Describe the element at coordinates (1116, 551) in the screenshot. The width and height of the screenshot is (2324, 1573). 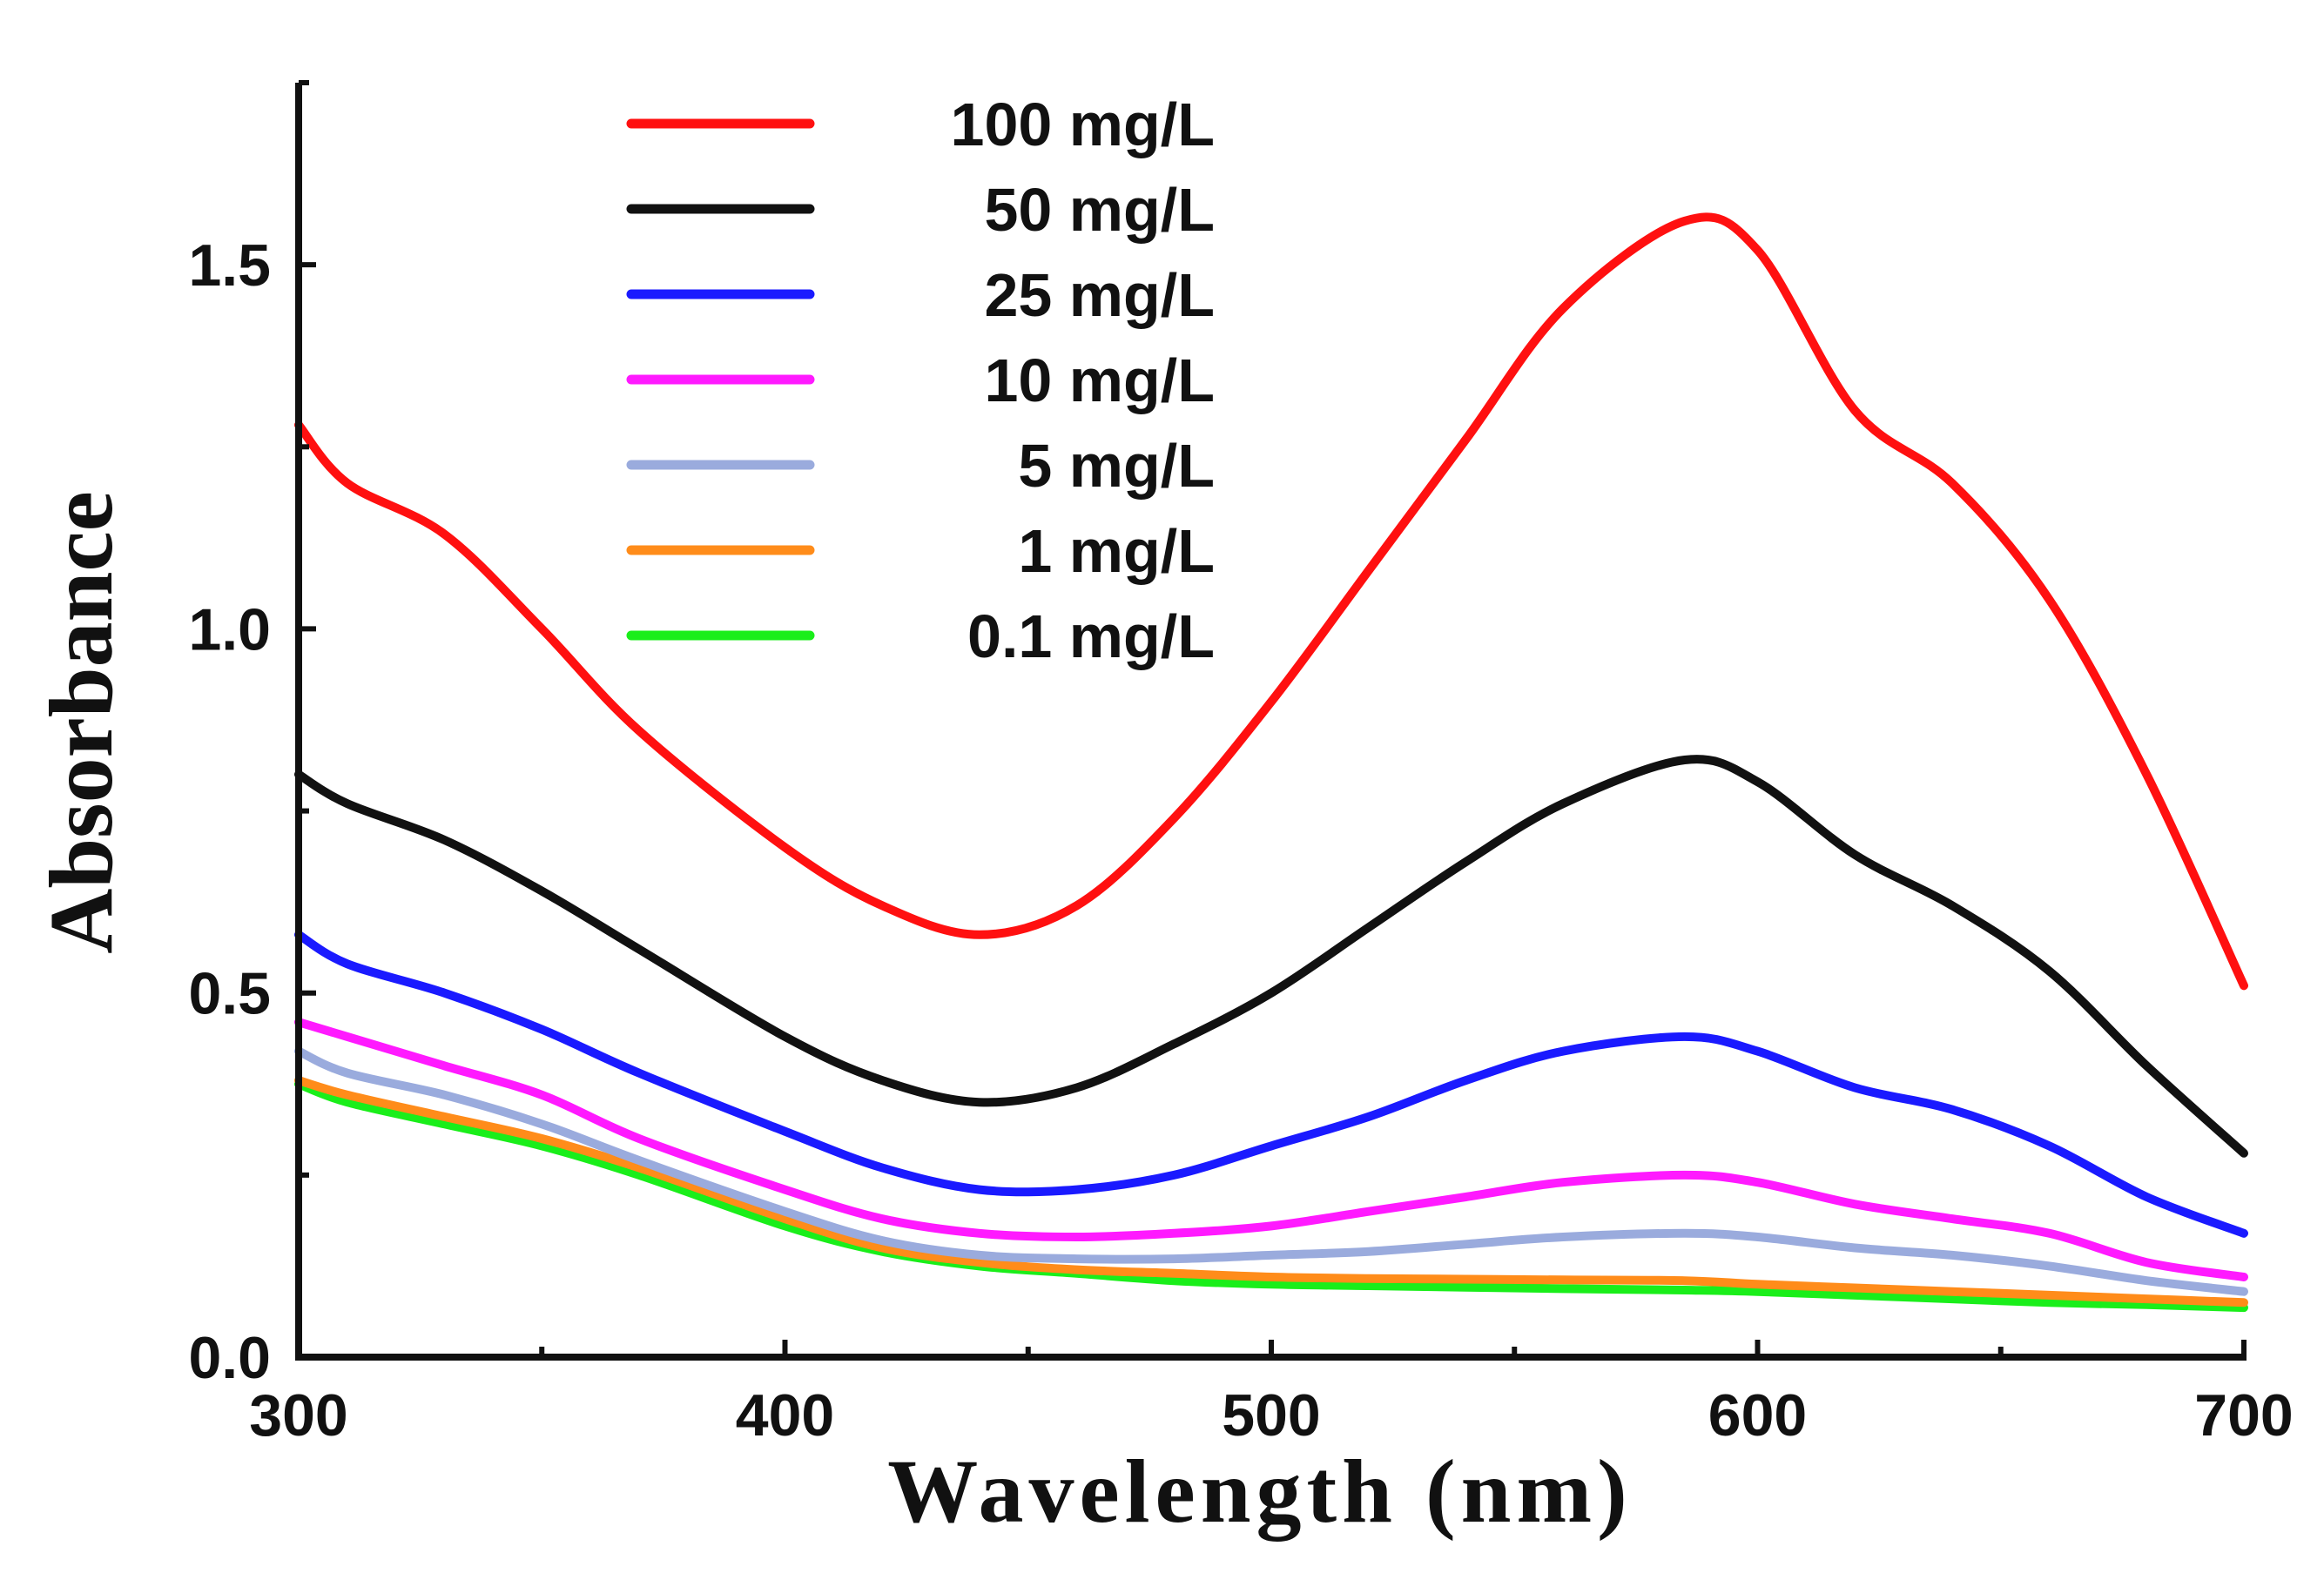
I see `legend-label-5: 1 mg/L` at that location.